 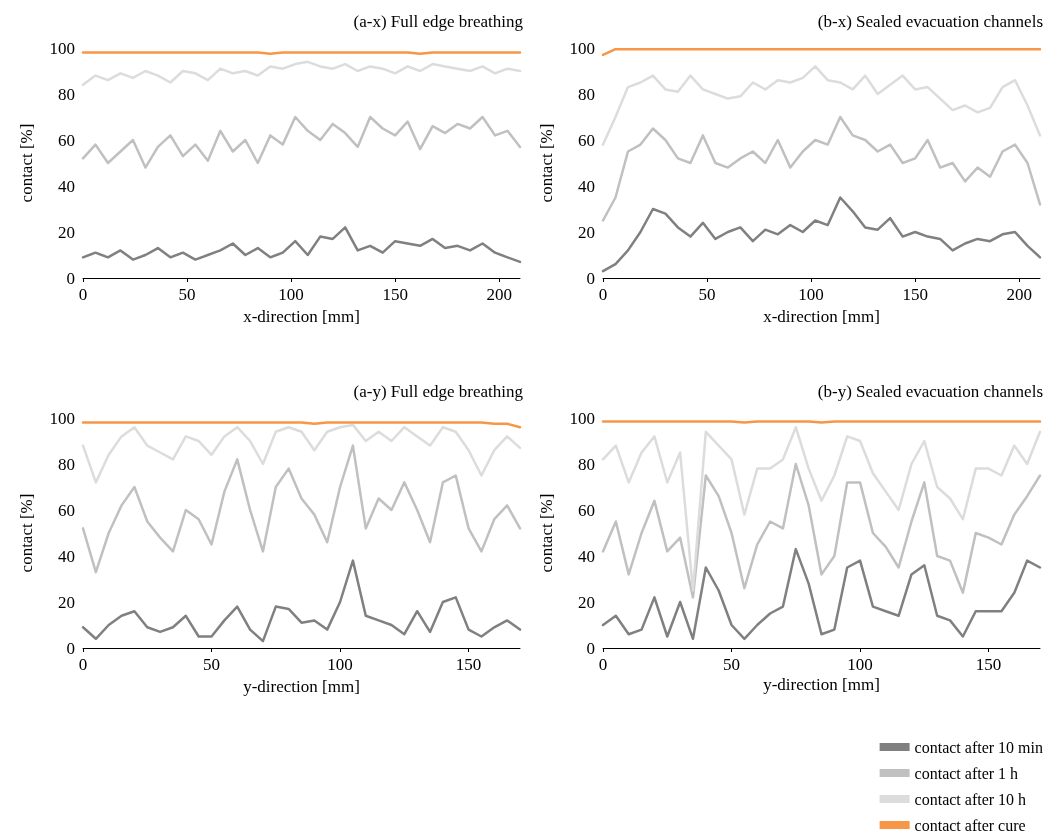 I want to click on chart-title: (a-x) Full edge breathing, so click(x=438, y=21).